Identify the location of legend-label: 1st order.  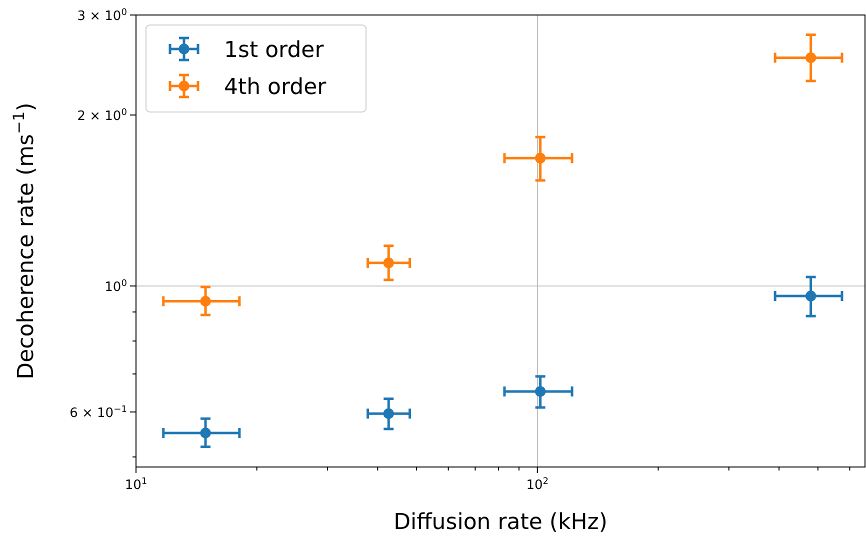
(274, 50).